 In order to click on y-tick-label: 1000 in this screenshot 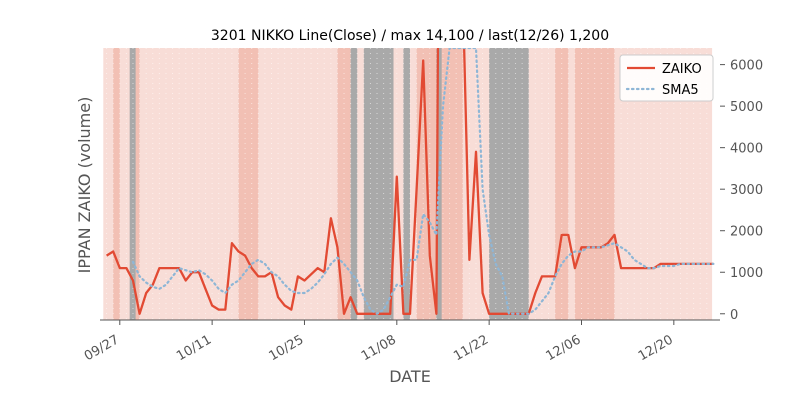, I will do `click(746, 273)`.